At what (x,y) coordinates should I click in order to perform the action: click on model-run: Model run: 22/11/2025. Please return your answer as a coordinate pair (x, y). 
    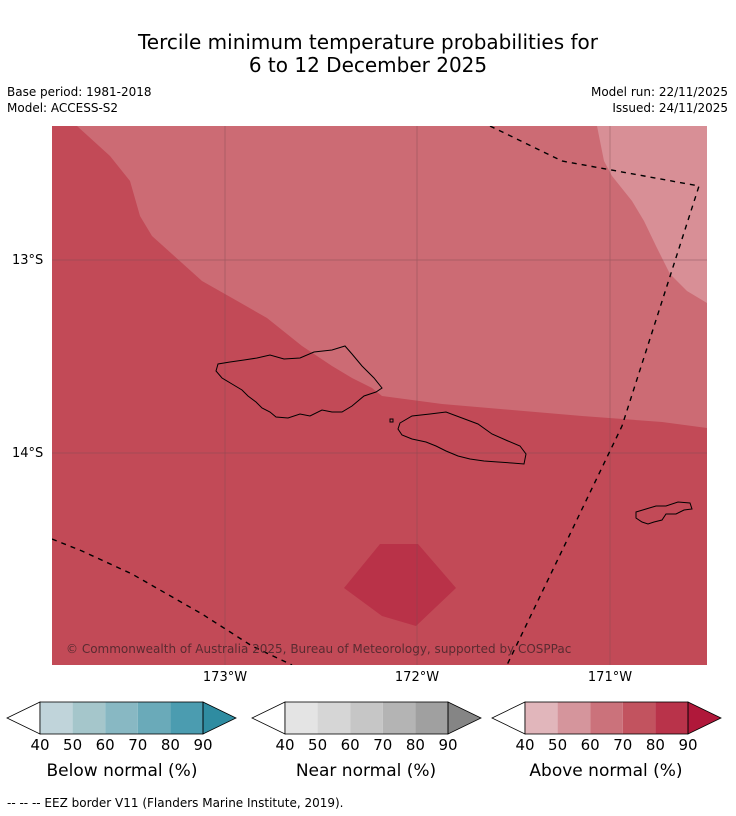
    Looking at the image, I should click on (659, 92).